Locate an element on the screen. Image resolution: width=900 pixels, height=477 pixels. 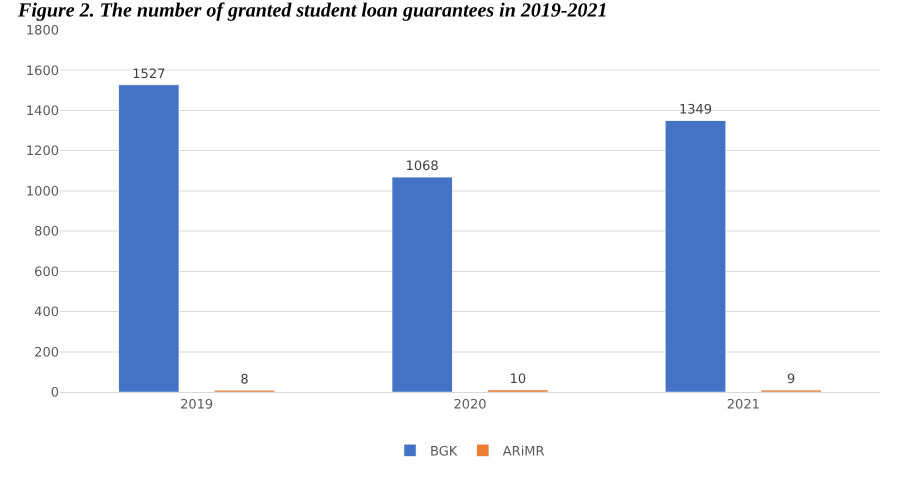
x-tick-label: 2019 is located at coordinates (197, 405).